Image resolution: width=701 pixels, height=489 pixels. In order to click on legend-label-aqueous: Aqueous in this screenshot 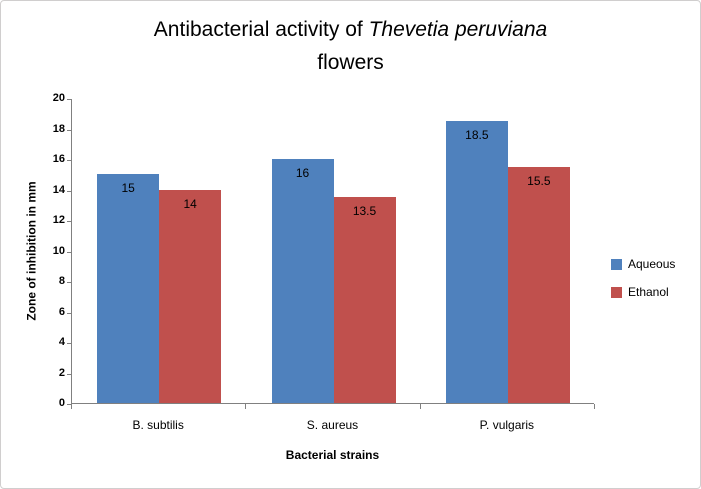, I will do `click(652, 264)`.